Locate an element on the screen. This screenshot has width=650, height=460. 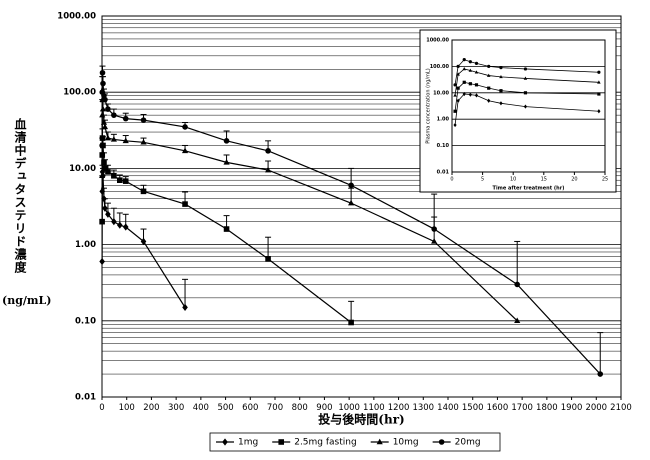
x-tick-label: 10 is located at coordinates (513, 180).